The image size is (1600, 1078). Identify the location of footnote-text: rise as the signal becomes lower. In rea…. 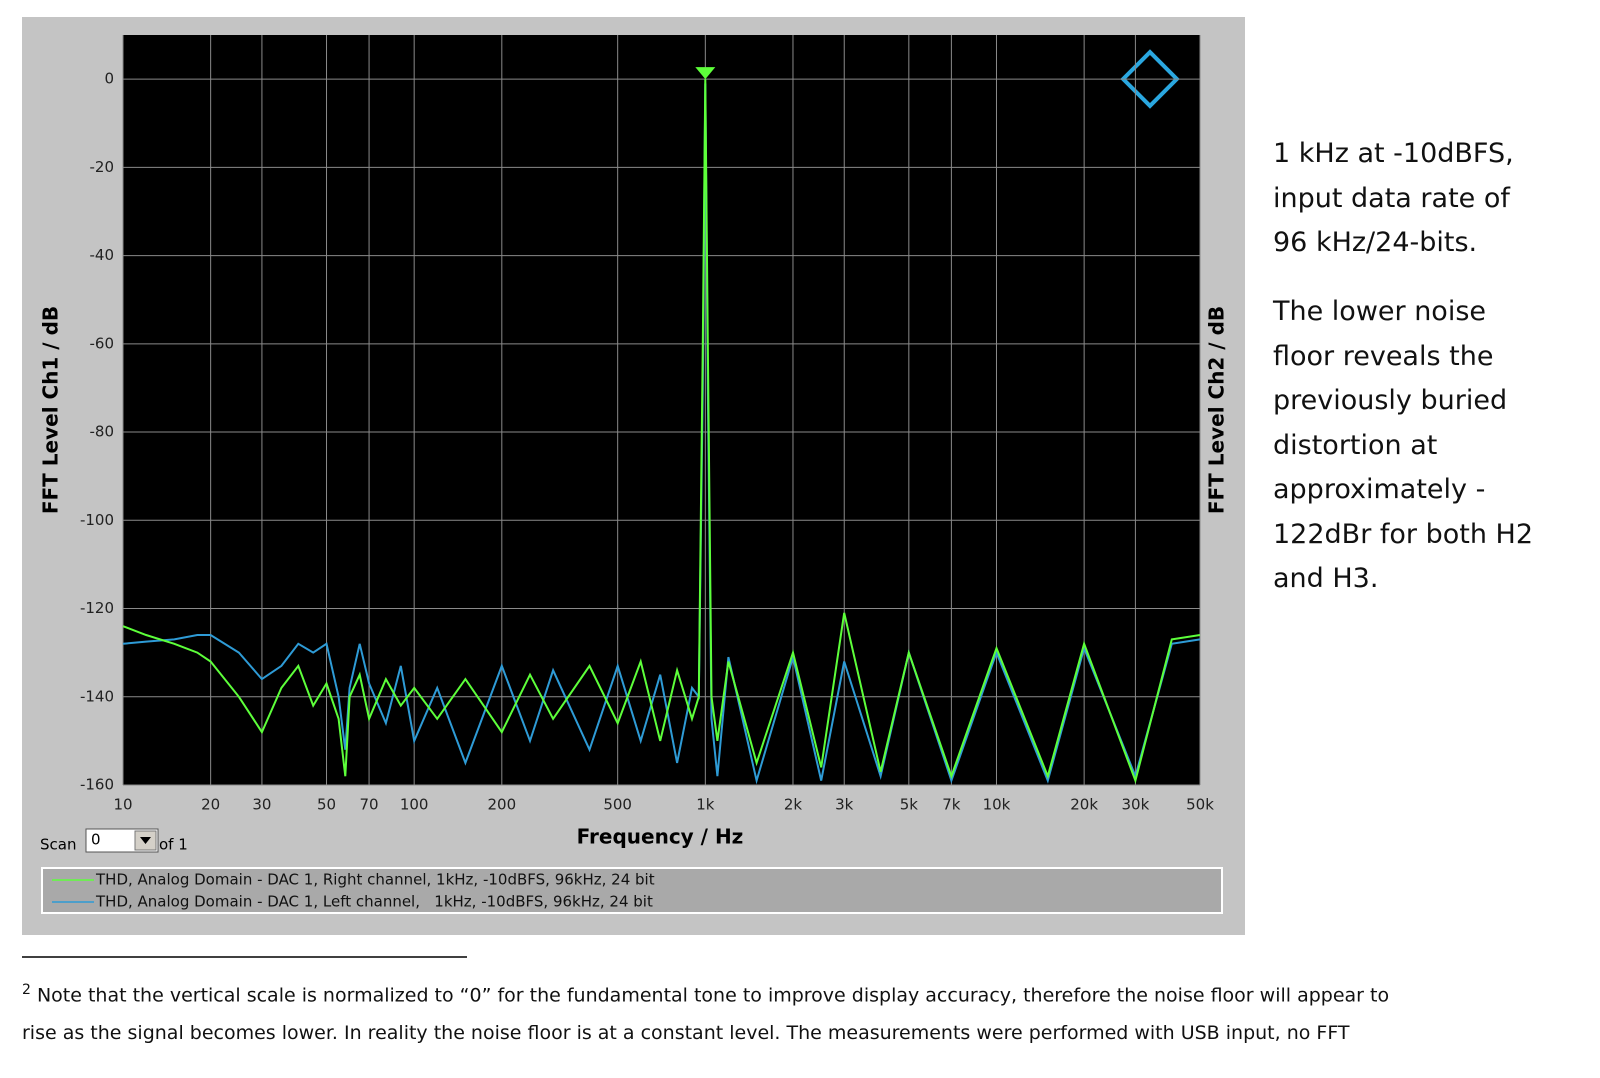
(686, 1033).